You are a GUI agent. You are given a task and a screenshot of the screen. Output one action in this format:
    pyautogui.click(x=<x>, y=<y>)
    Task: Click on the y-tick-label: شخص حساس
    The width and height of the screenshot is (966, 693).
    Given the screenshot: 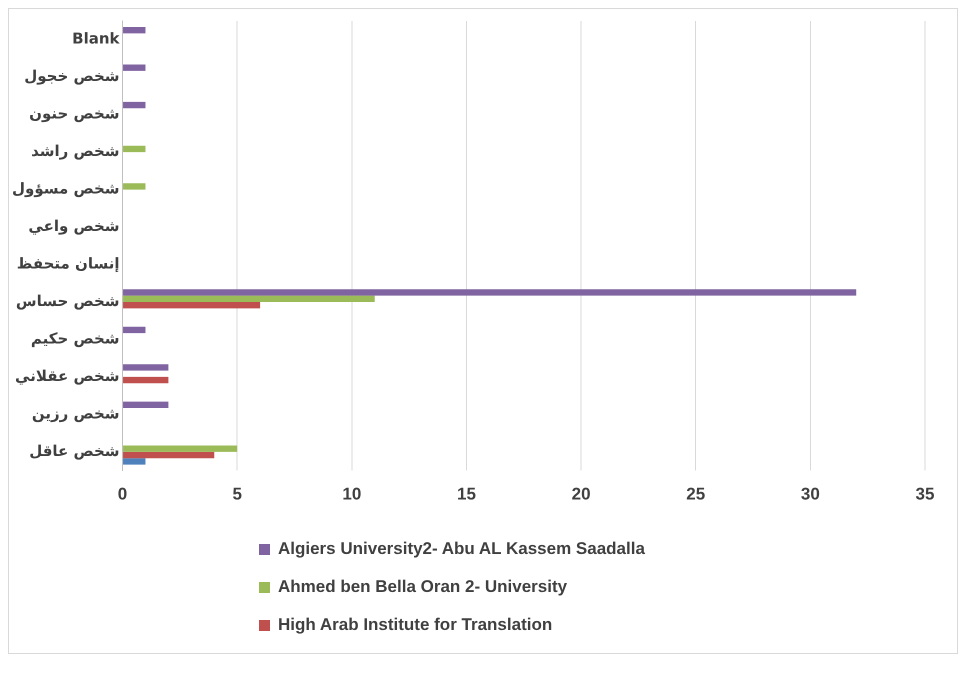 What is the action you would take?
    pyautogui.click(x=68, y=301)
    